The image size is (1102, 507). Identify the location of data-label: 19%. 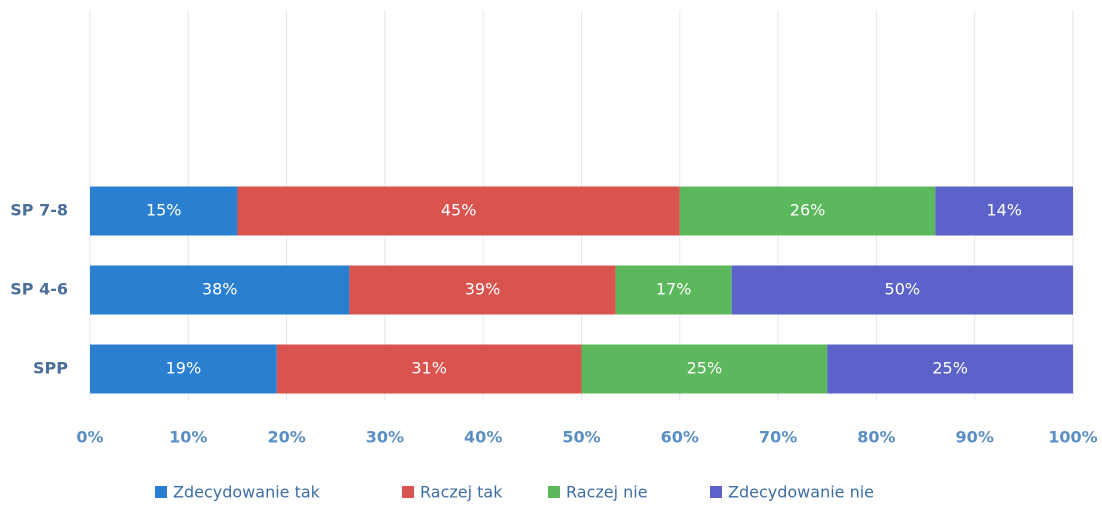
(184, 368).